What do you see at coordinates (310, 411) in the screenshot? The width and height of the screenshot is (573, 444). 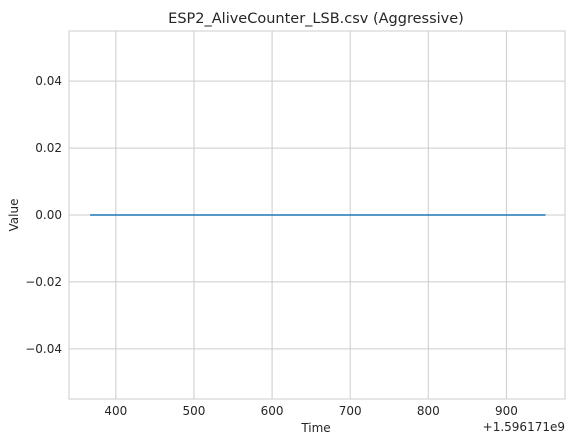 I see `x-tick-labels: 400 500 600 700 800 900` at bounding box center [310, 411].